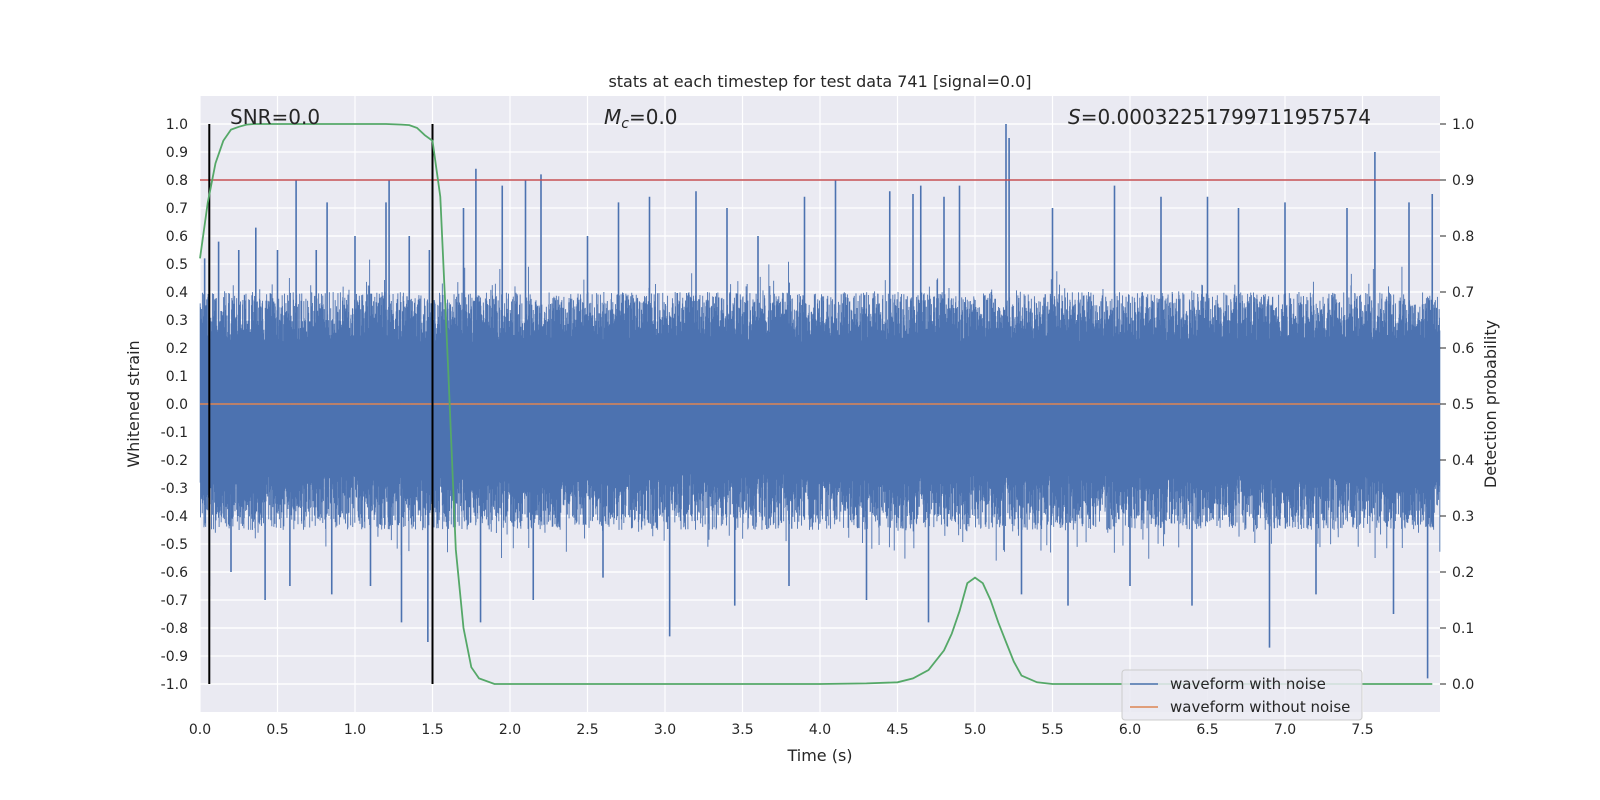 The image size is (1600, 800). What do you see at coordinates (174, 573) in the screenshot?
I see `y-tick-label: -0.6` at bounding box center [174, 573].